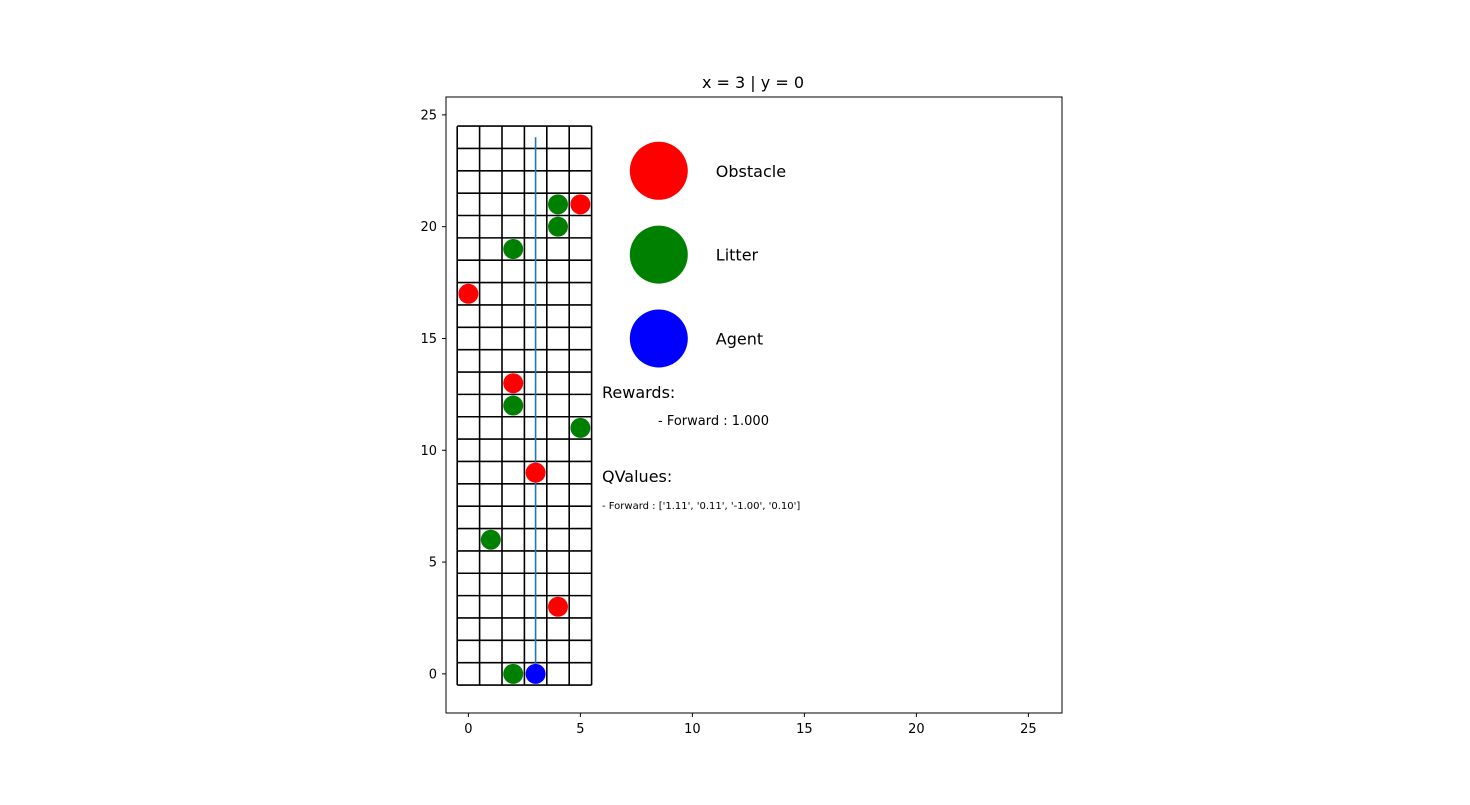  Describe the element at coordinates (638, 392) in the screenshot. I see `rewards-heading: Rewards:` at that location.